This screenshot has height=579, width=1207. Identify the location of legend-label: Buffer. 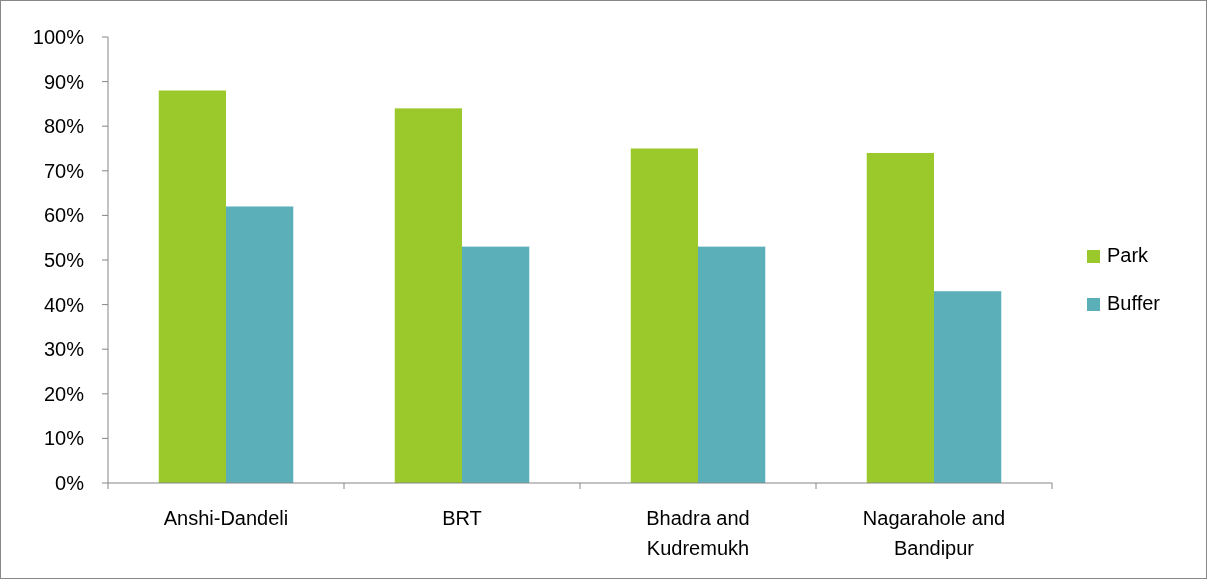
(1134, 303).